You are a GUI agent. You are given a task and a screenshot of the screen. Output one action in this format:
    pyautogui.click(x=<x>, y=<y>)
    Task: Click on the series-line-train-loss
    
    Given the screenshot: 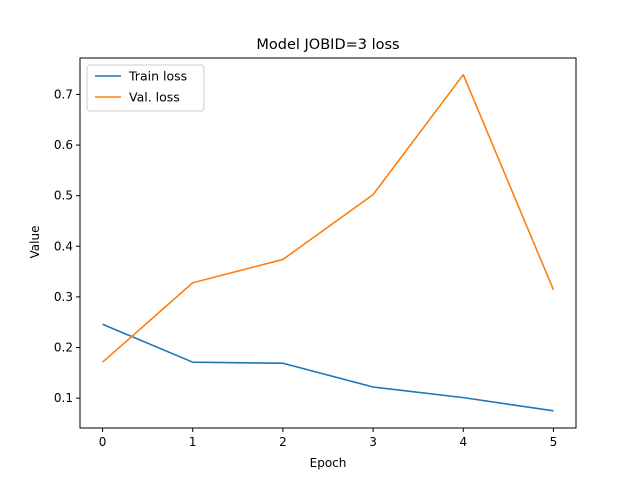 What is the action you would take?
    pyautogui.click(x=328, y=367)
    